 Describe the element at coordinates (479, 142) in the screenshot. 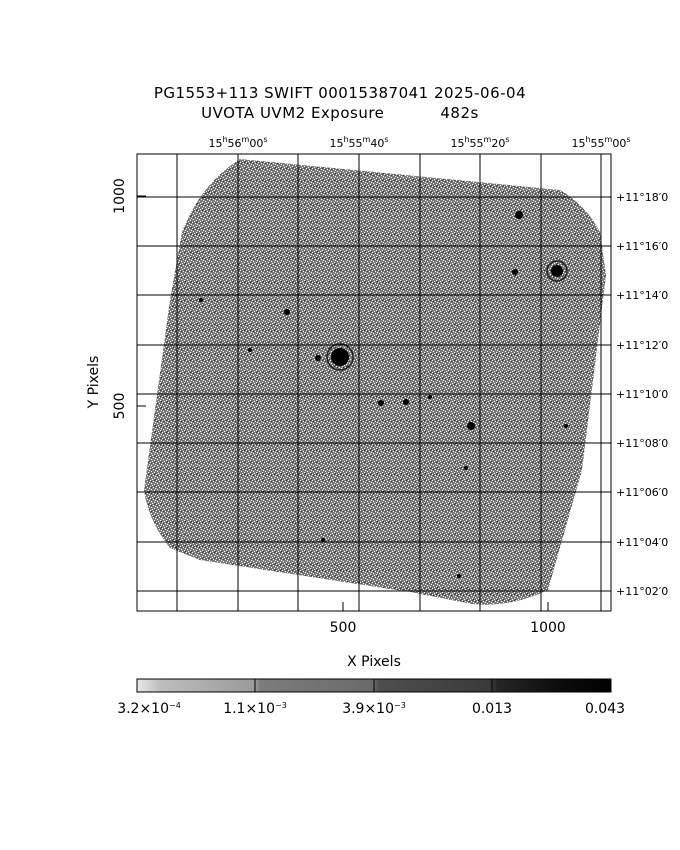

I see `ra-label: 15h55m20s` at that location.